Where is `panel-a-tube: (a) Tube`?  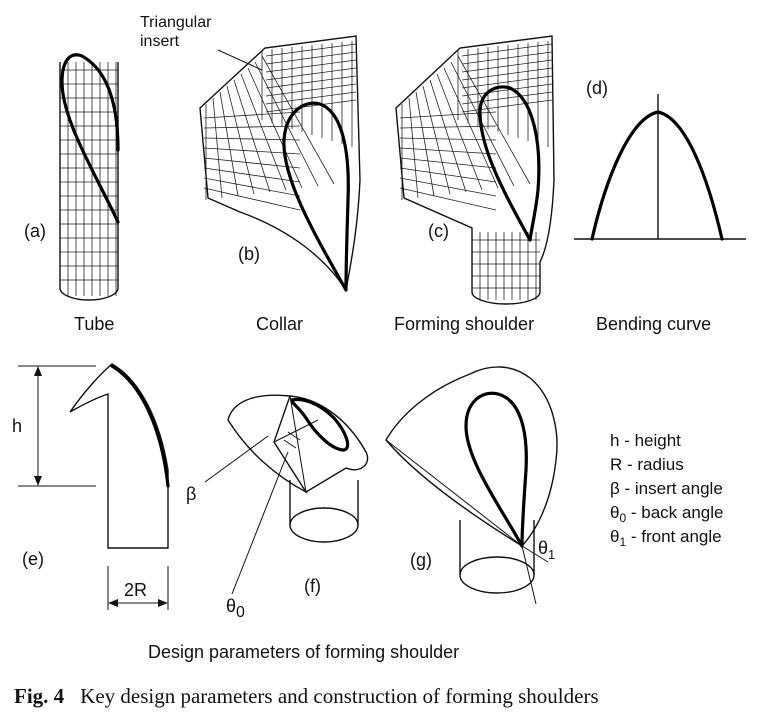
panel-a-tube: (a) Tube is located at coordinates (72, 193).